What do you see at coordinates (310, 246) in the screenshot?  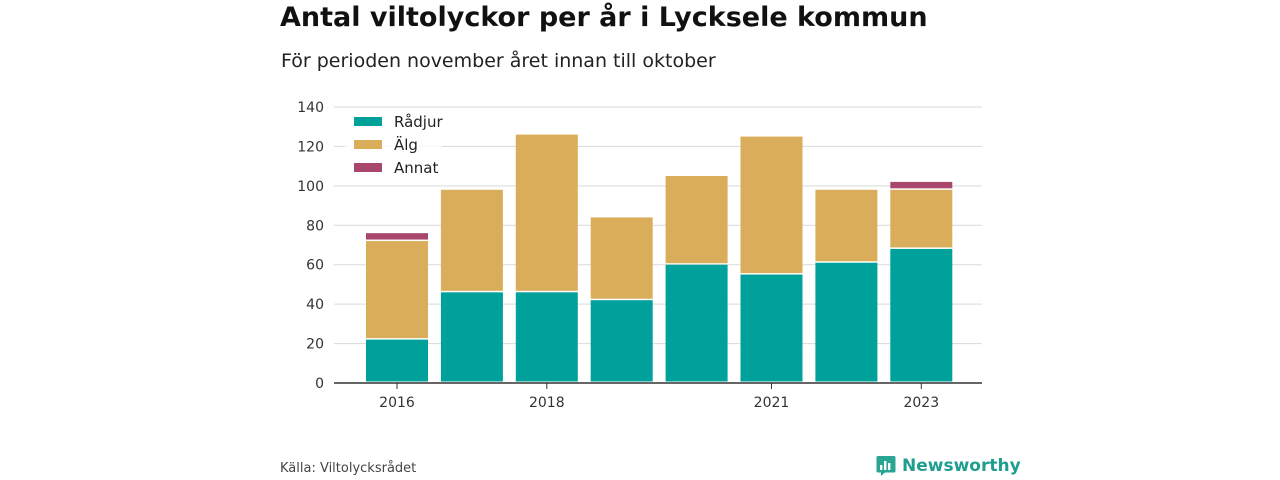 I see `y-axis-ticks: 0 20 40 60 80 100 120 140` at bounding box center [310, 246].